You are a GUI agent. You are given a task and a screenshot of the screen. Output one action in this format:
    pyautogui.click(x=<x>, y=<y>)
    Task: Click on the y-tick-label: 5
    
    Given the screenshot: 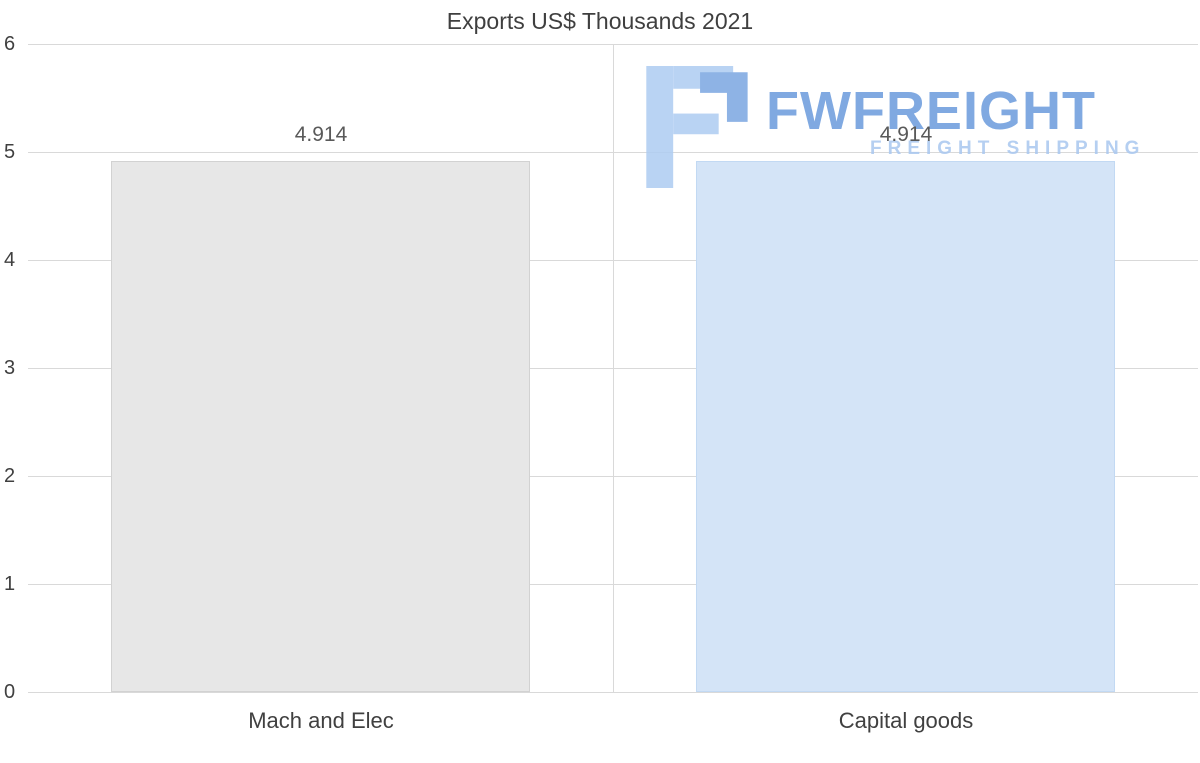 What is the action you would take?
    pyautogui.click(x=10, y=152)
    